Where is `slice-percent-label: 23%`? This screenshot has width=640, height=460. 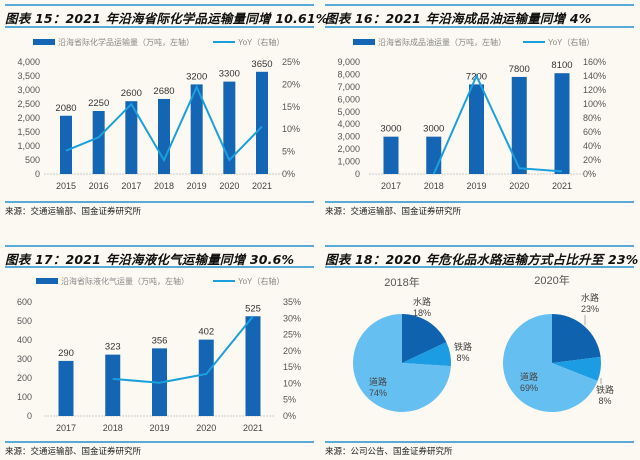 slice-percent-label: 23% is located at coordinates (590, 309).